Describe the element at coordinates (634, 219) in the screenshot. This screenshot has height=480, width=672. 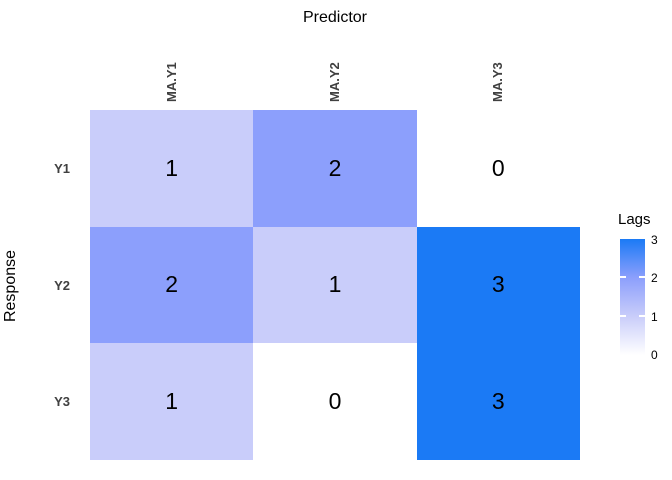
I see `legend-title: Lags` at that location.